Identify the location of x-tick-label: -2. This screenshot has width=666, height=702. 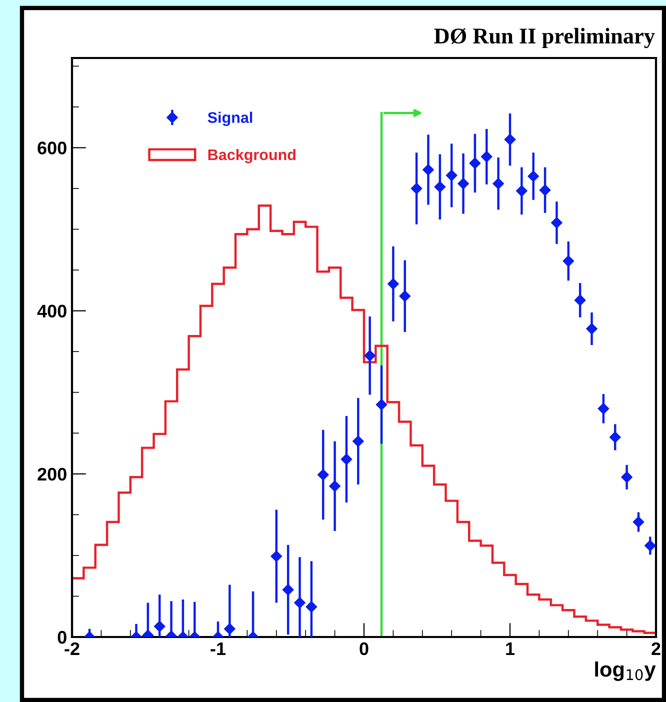
(72, 648).